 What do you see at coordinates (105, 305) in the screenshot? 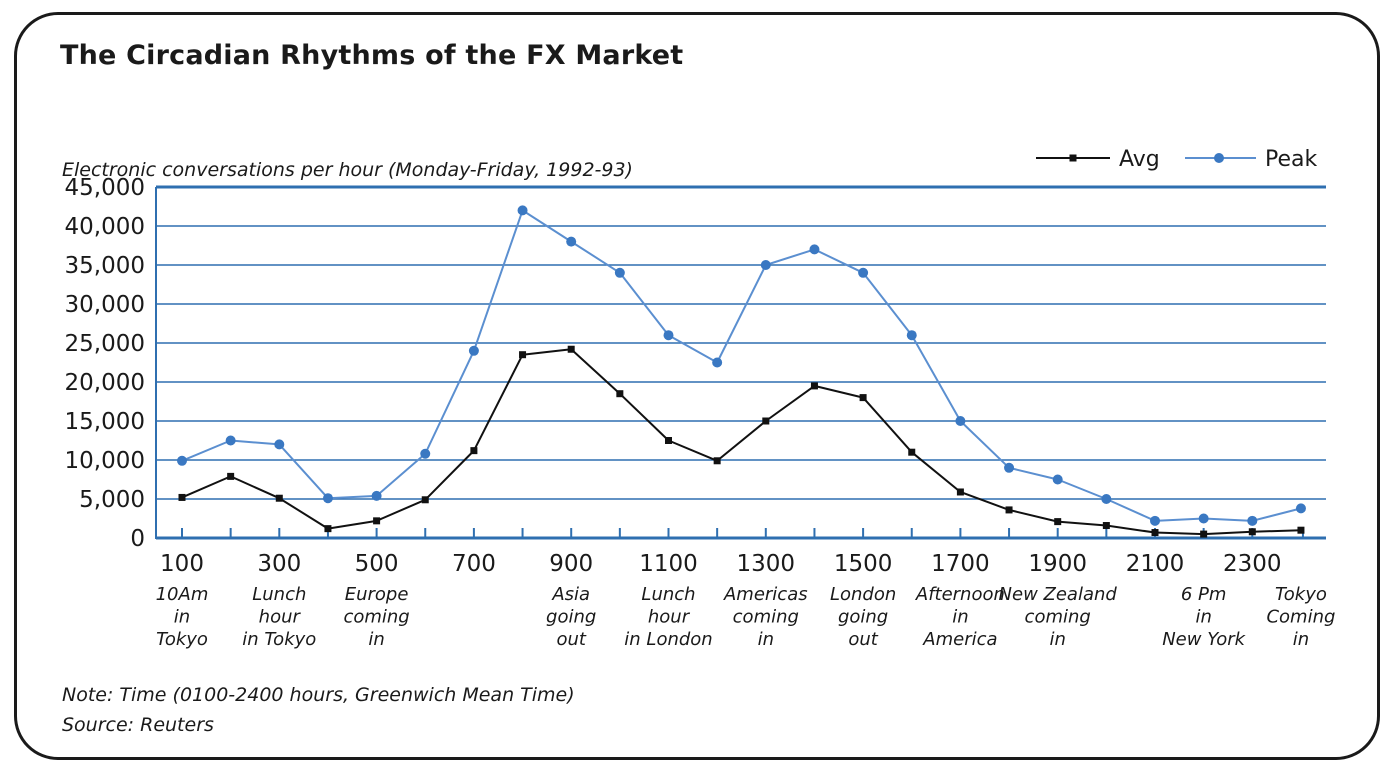
I see `y-tick-label: 30,000` at bounding box center [105, 305].